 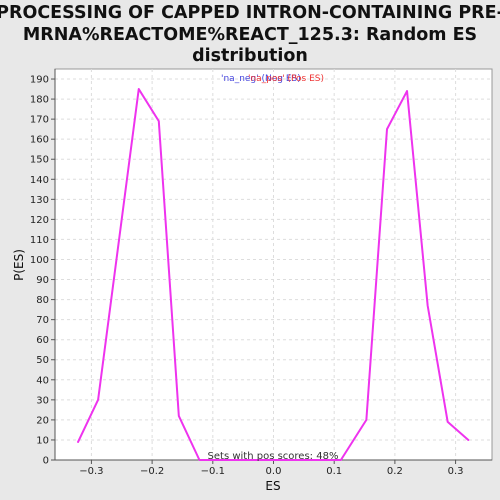 I want to click on x-axis-ticks: −0.3 −0.2 −0.1 0.0 0.1 0.2 0.3, so click(x=271, y=468).